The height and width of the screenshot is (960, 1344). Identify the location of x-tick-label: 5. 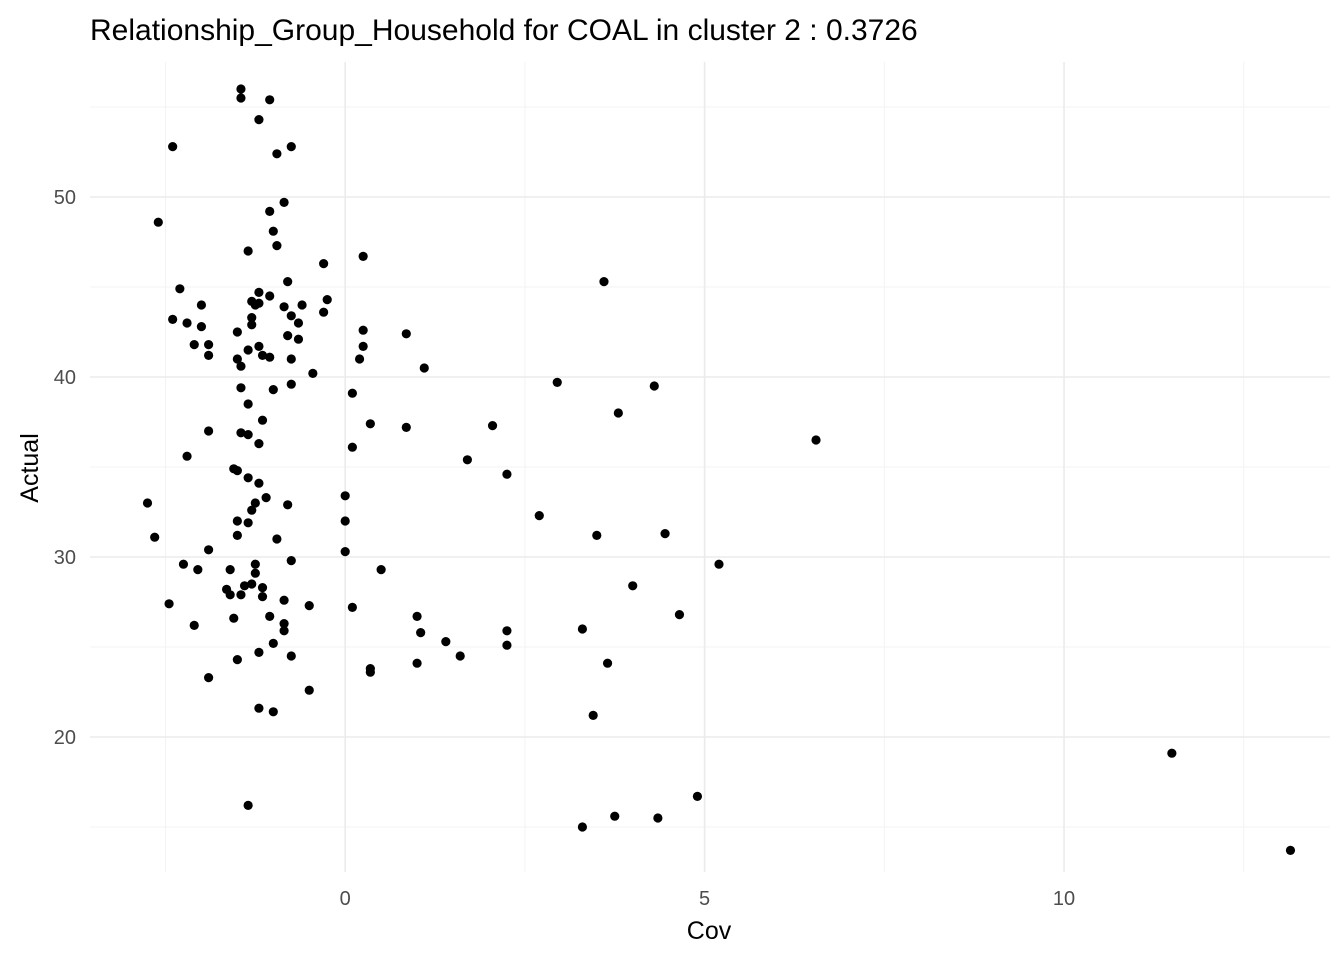
(704, 899).